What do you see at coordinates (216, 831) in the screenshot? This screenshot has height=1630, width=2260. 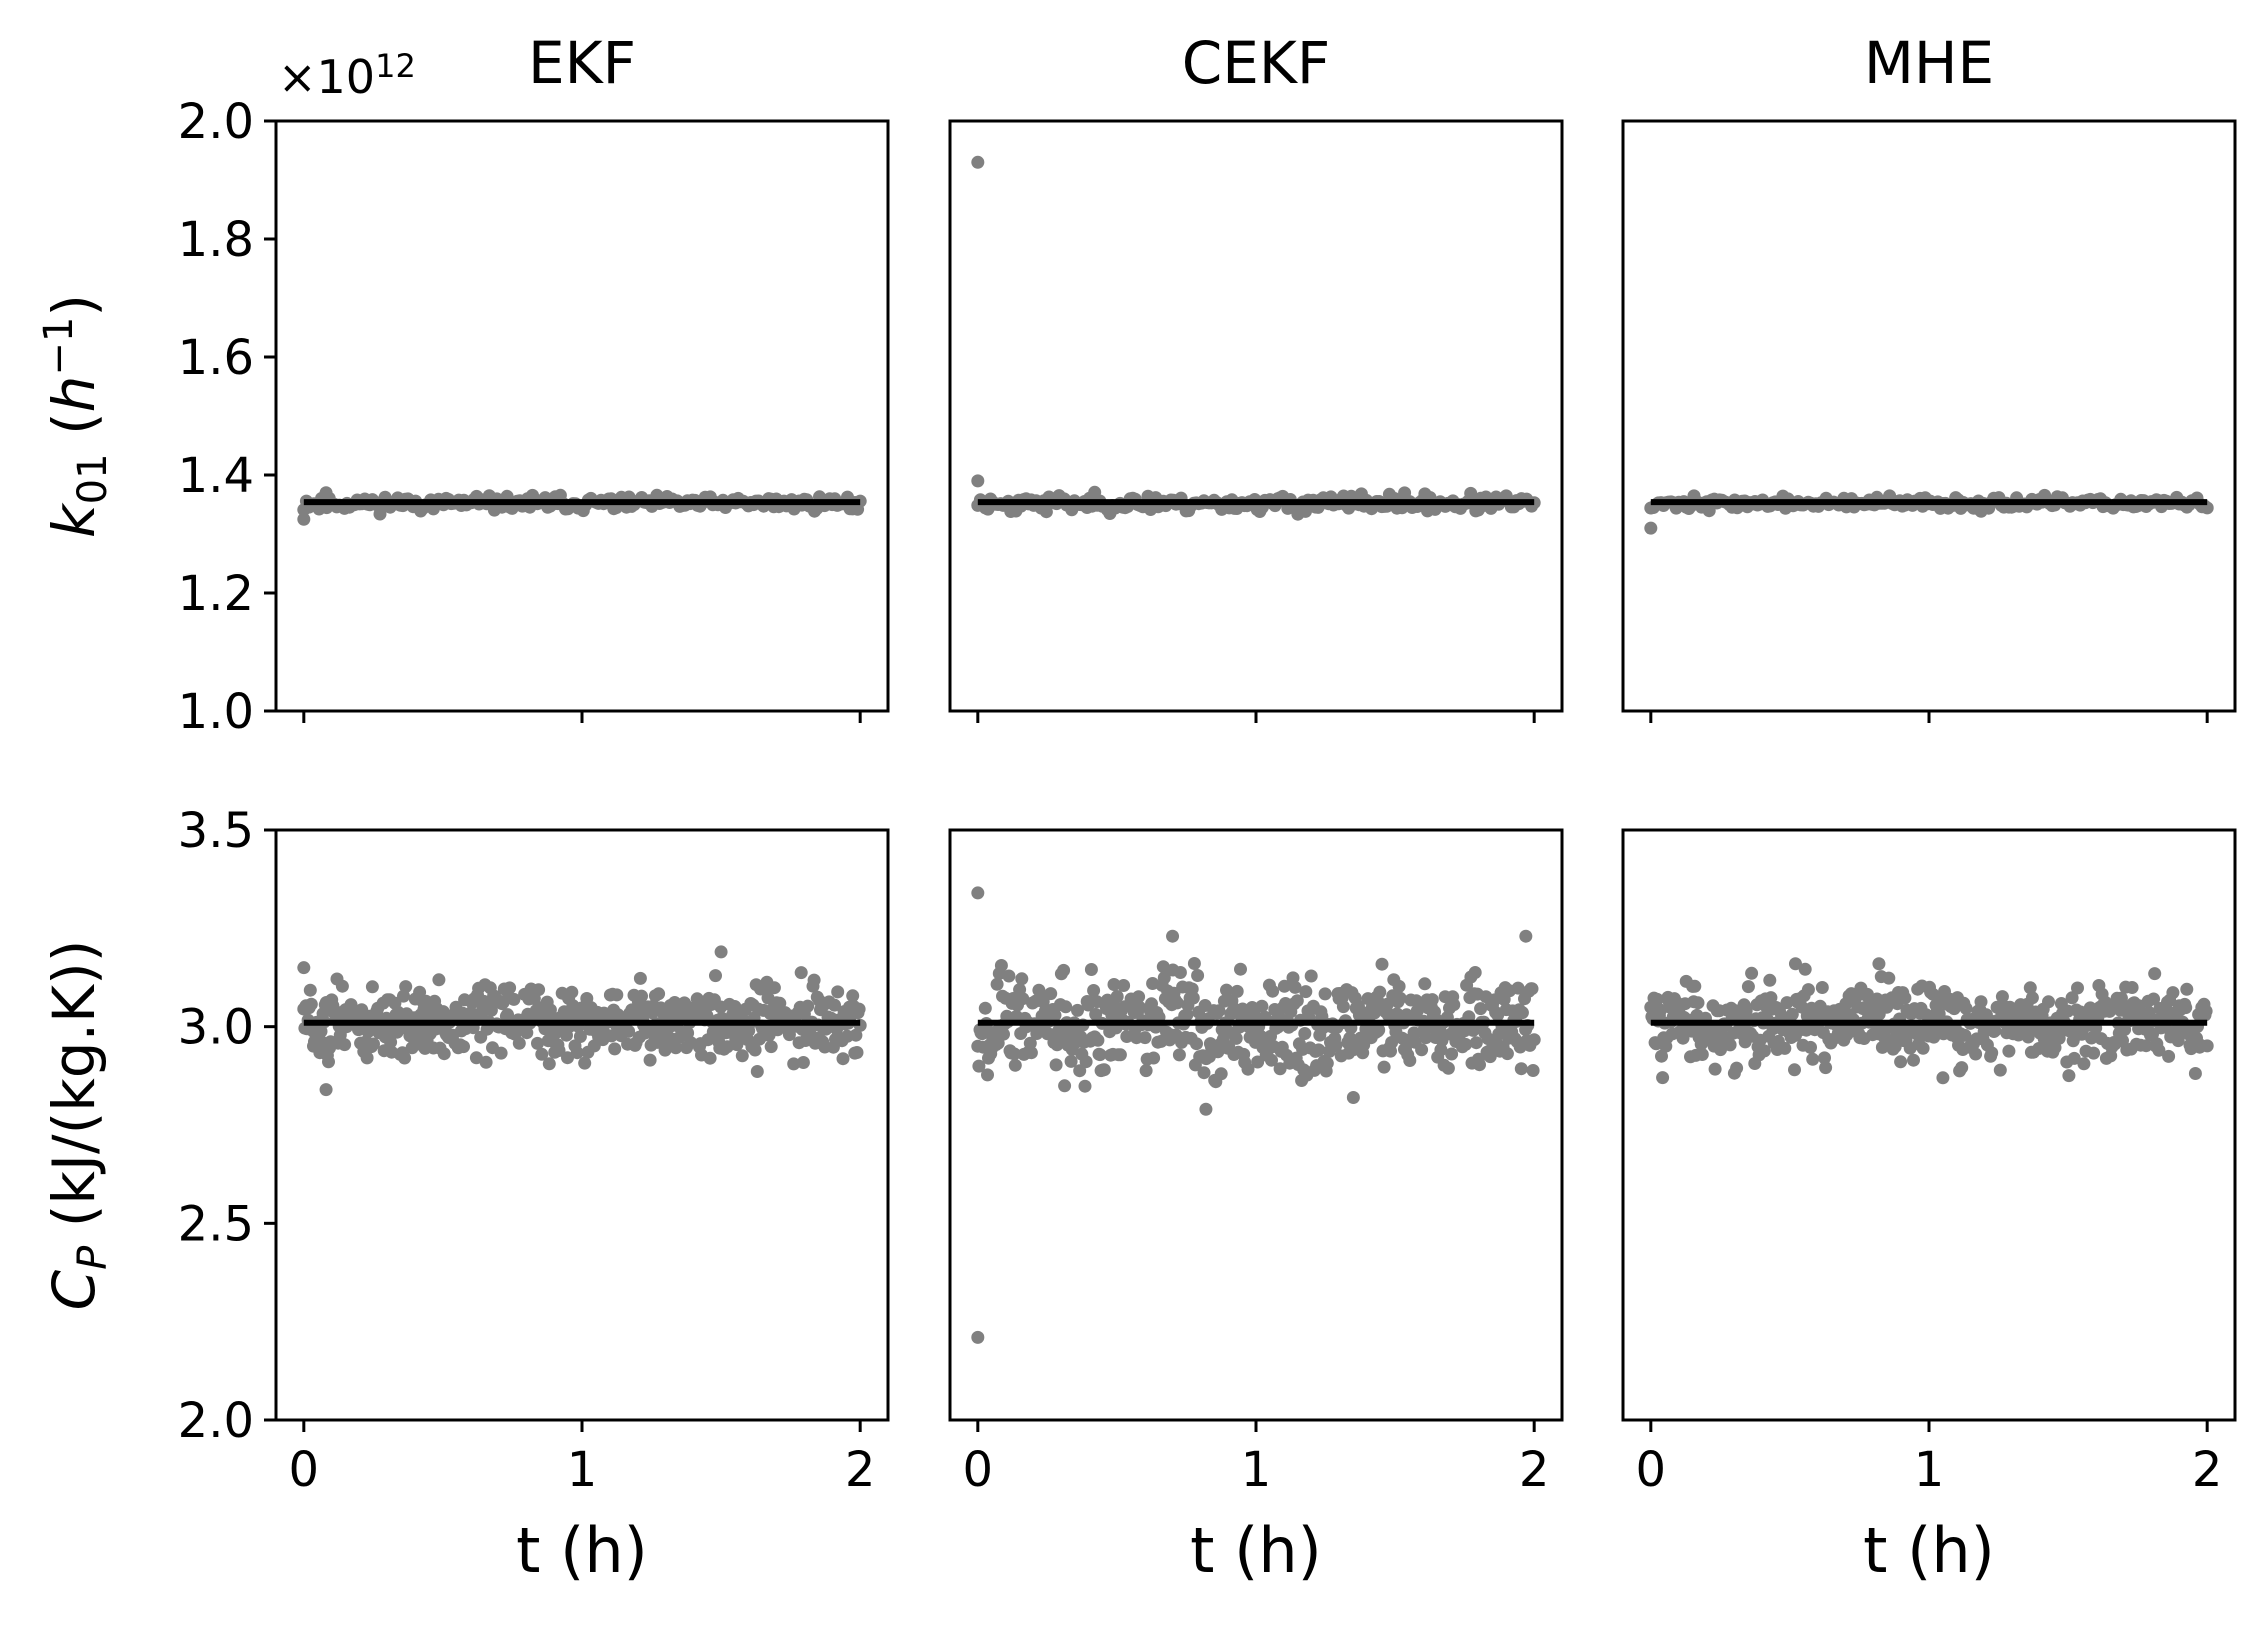 I see `y-tick-label: 3.5` at bounding box center [216, 831].